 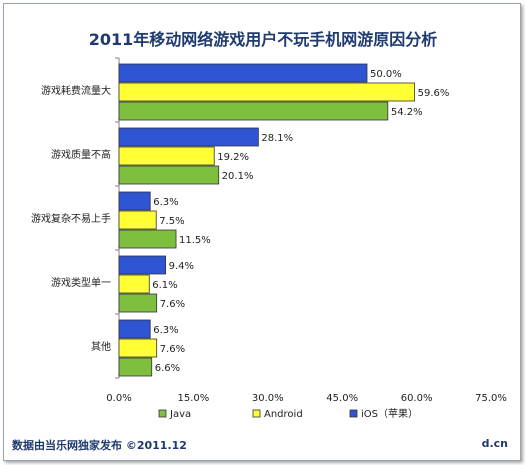 What do you see at coordinates (164, 285) in the screenshot?
I see `data-label: 6.1%` at bounding box center [164, 285].